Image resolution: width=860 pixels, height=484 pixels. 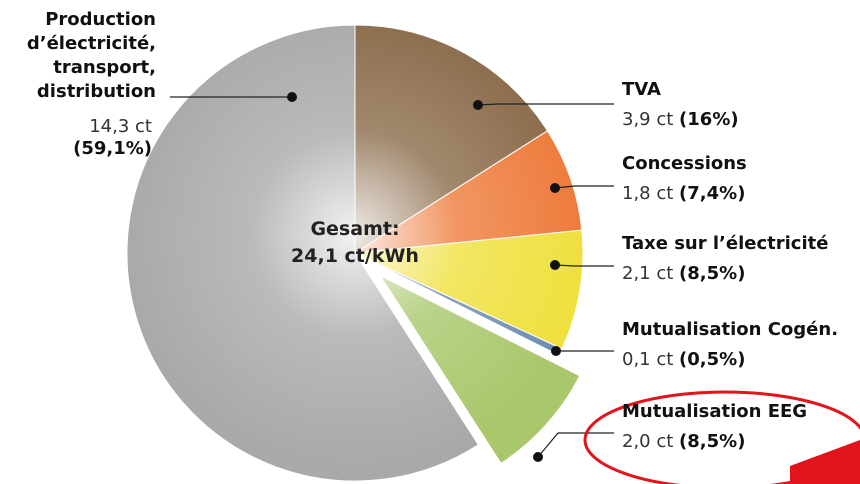 I want to click on detail-line: 2,0 ct (8,5%), so click(x=714, y=442).